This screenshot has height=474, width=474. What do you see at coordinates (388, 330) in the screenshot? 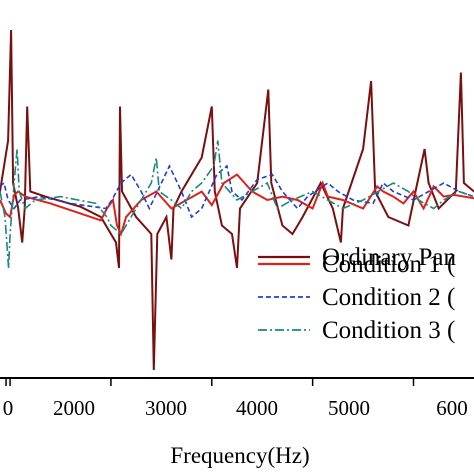
I see `legend-label-4: Condition 3 (` at bounding box center [388, 330].